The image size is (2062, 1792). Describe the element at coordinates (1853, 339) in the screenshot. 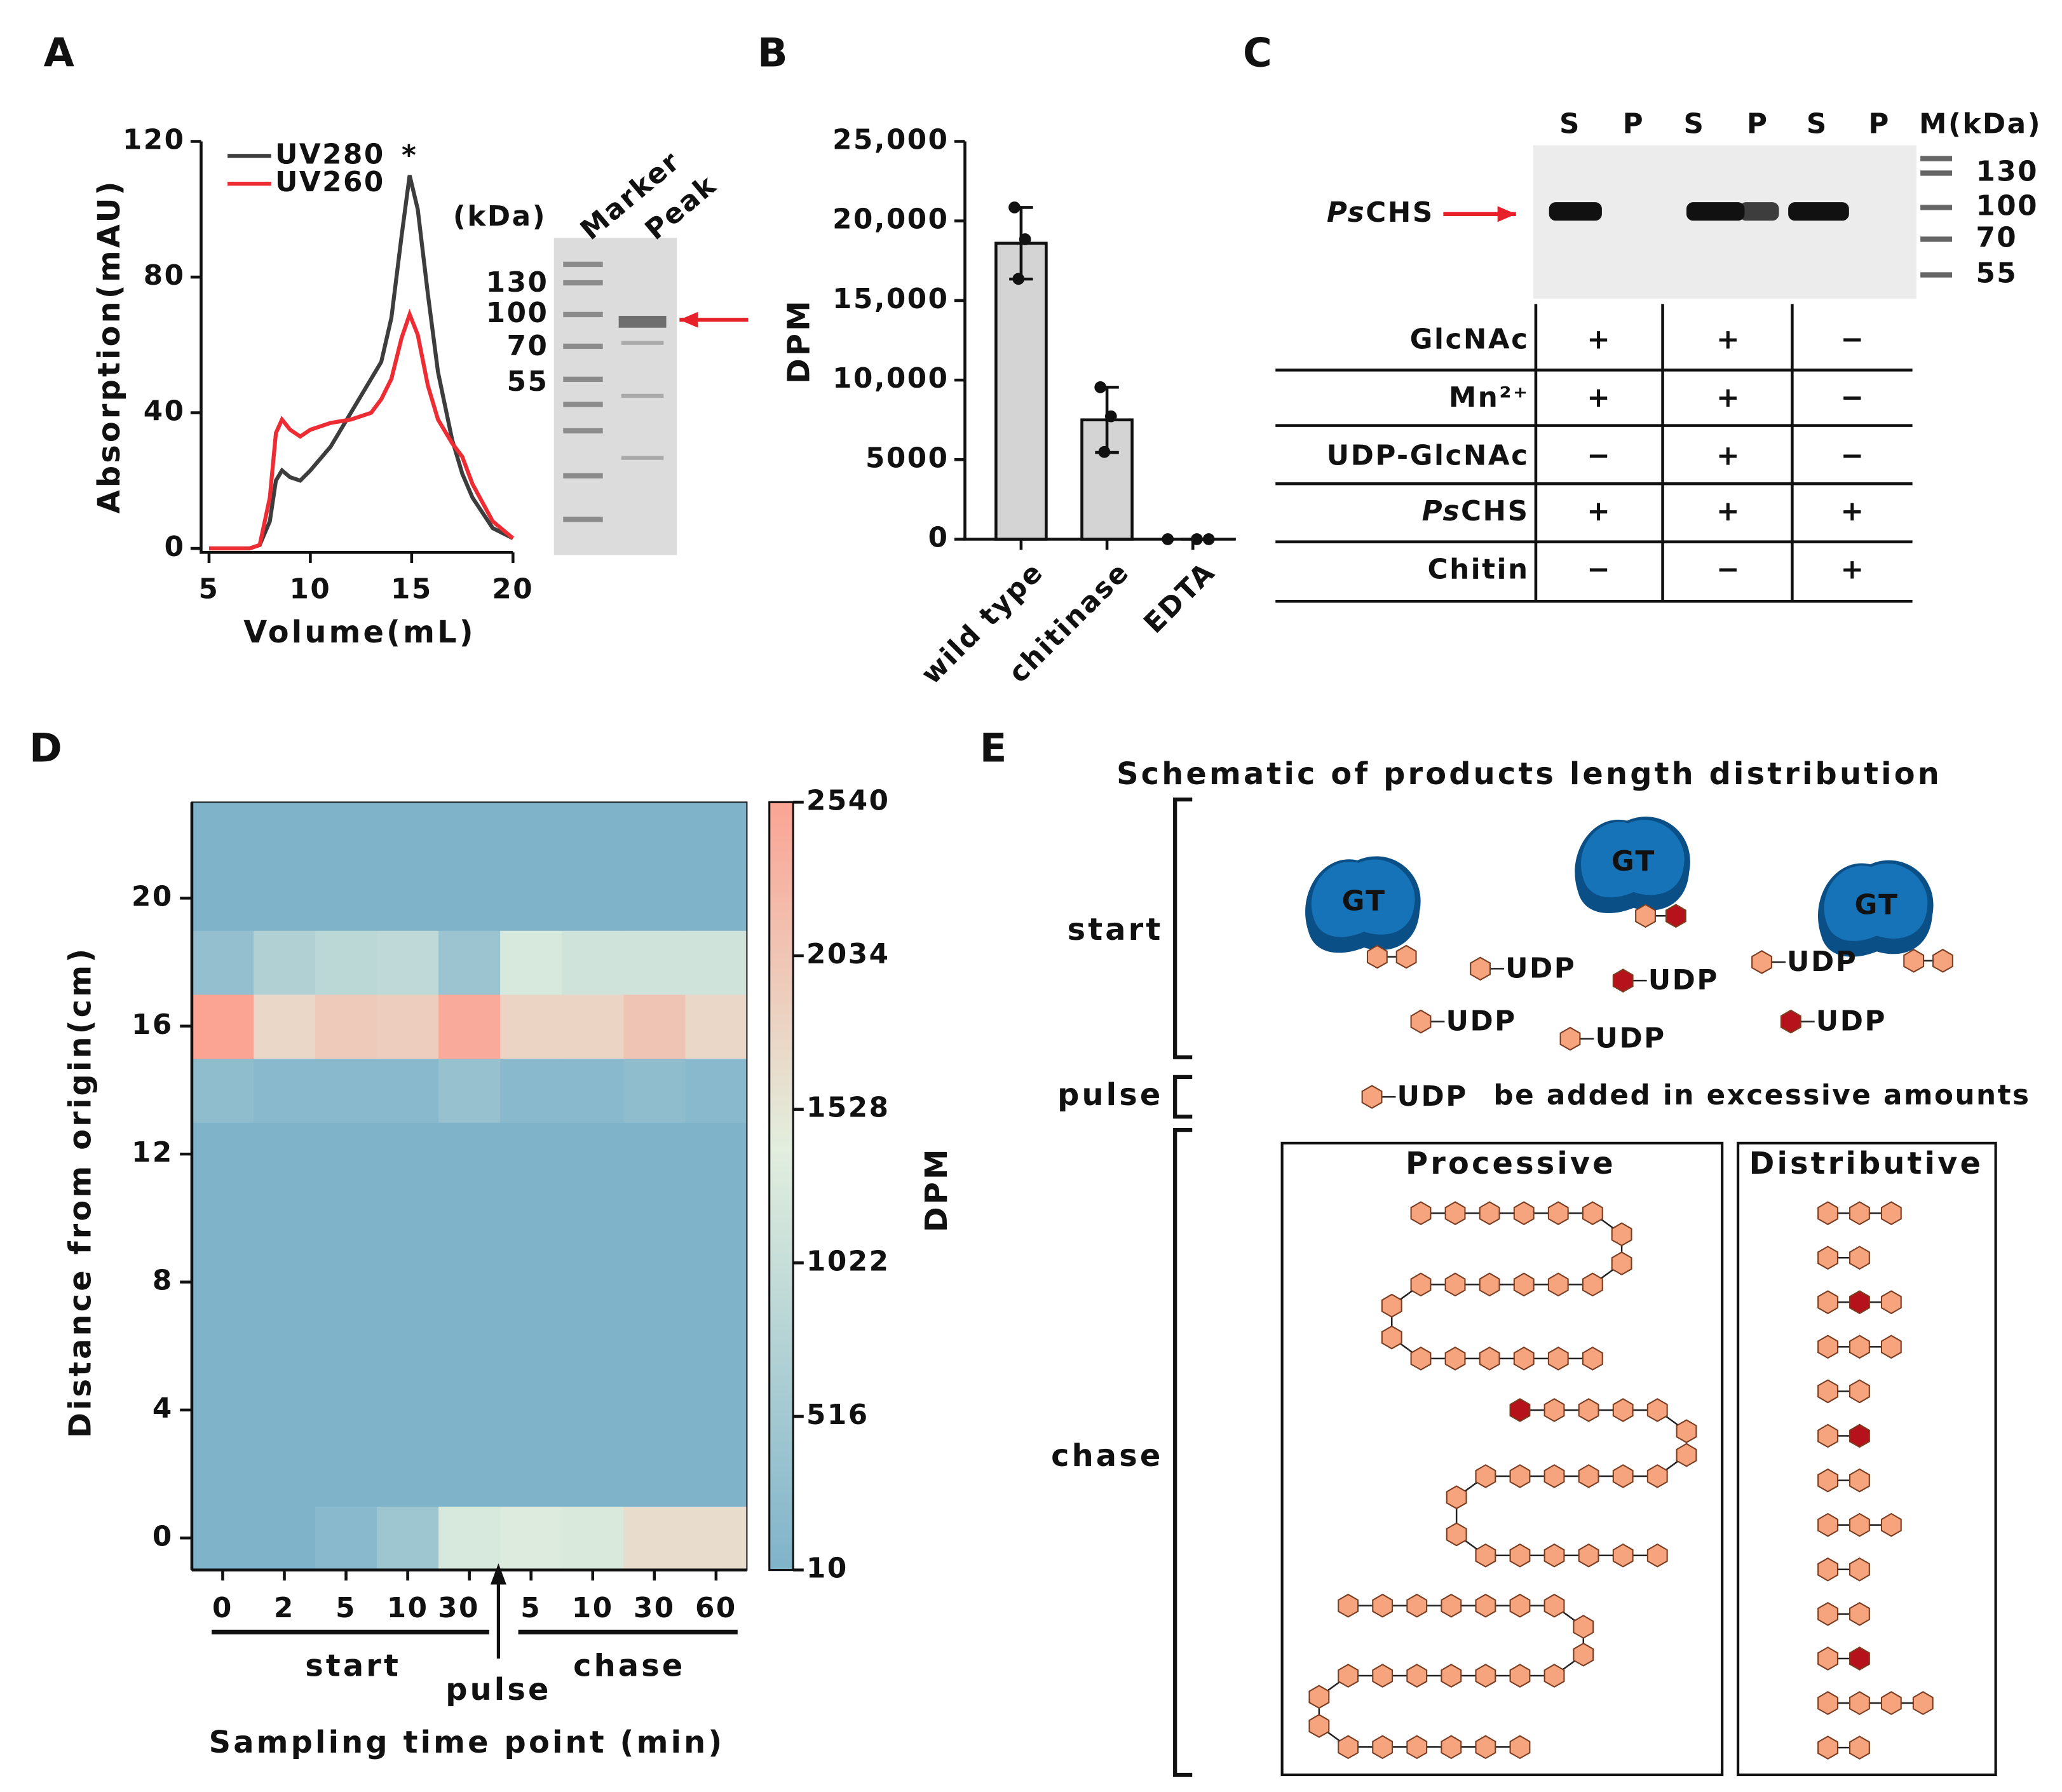

I see `table-cell: −` at that location.